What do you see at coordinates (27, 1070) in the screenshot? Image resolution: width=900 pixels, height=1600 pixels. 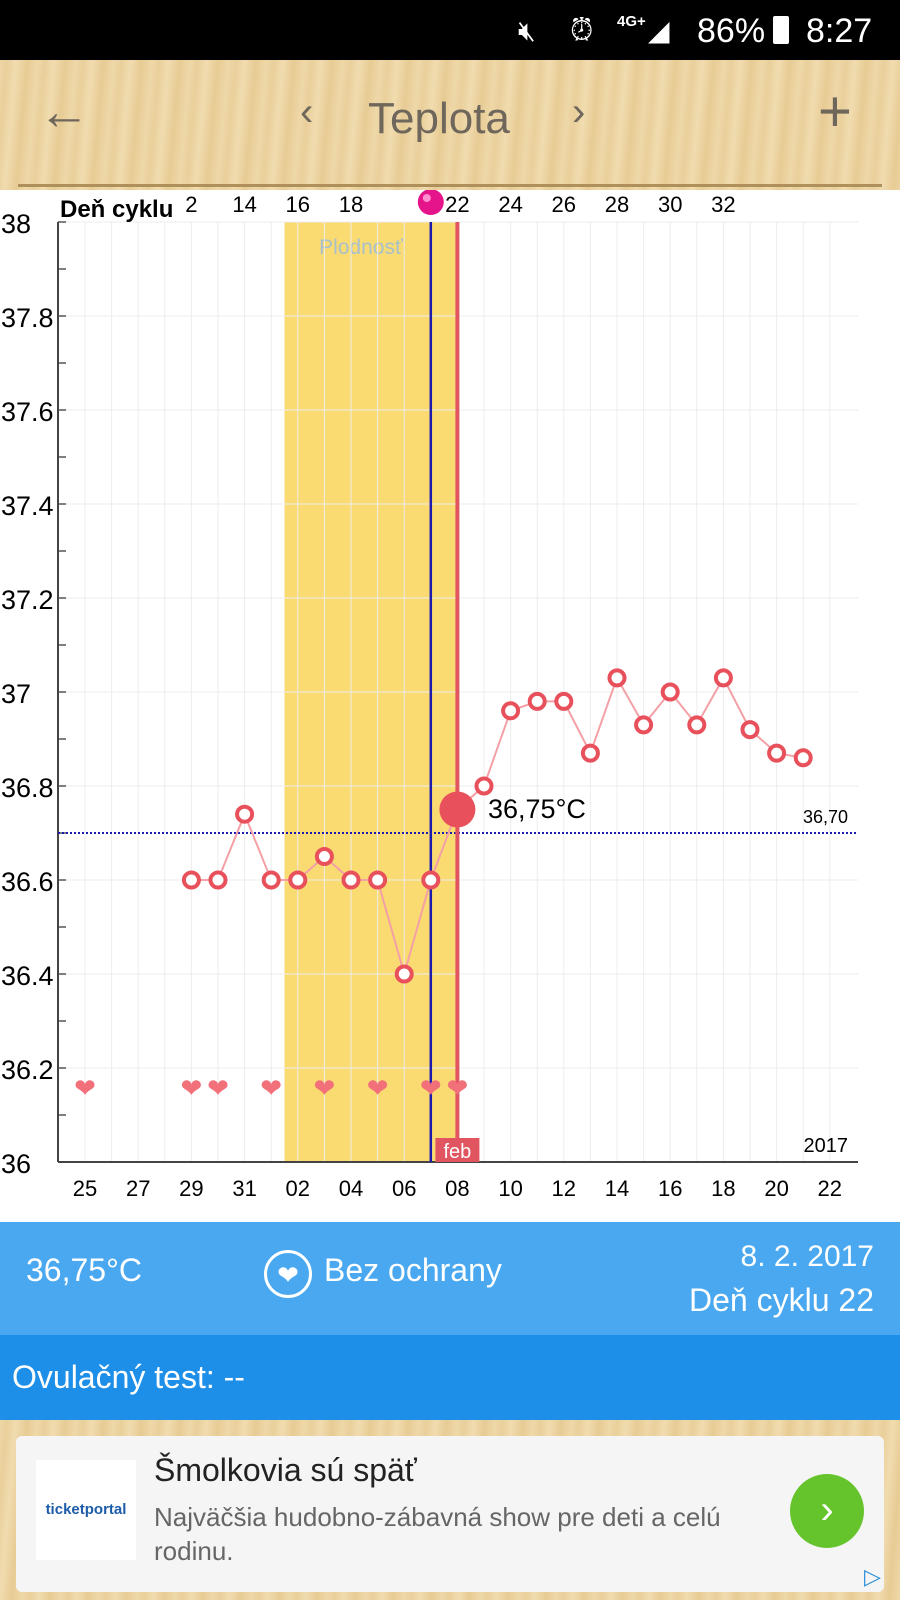 I see `y-tick-label: 36.2` at bounding box center [27, 1070].